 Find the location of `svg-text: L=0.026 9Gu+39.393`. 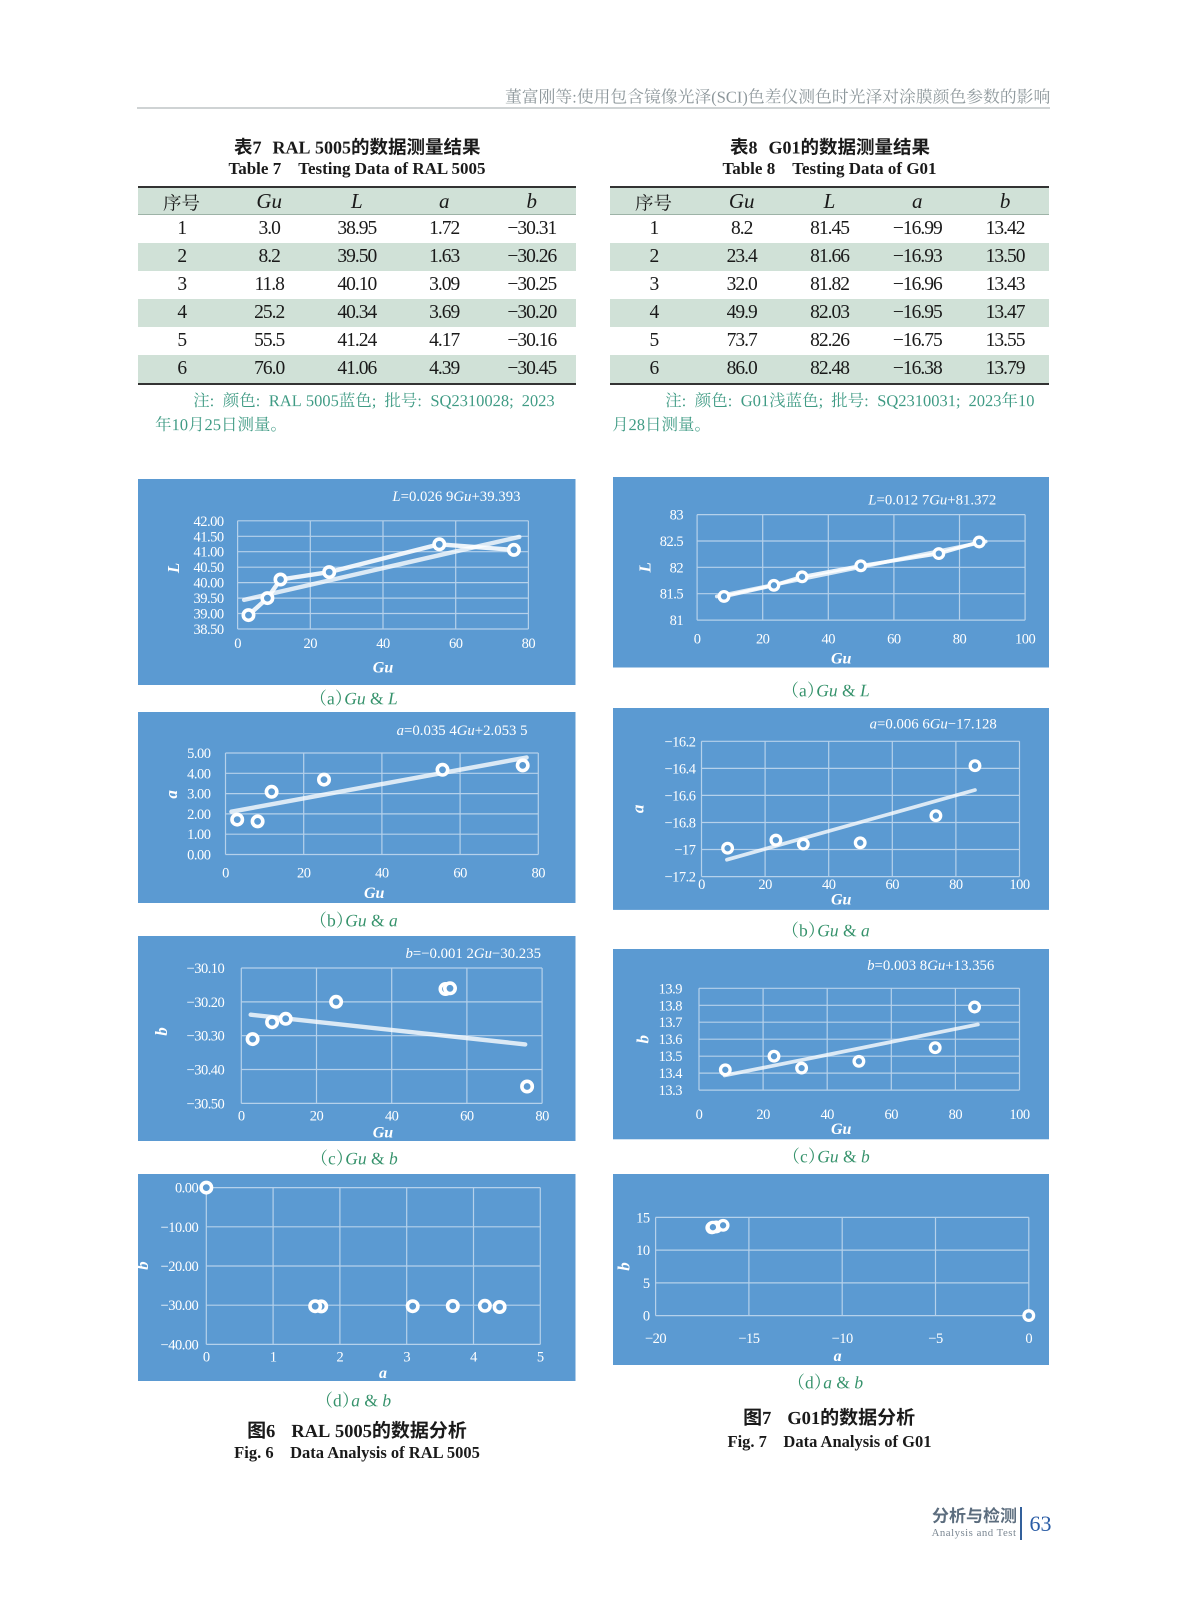

svg-text: L=0.026 9Gu+39.393 is located at coordinates (455, 496).